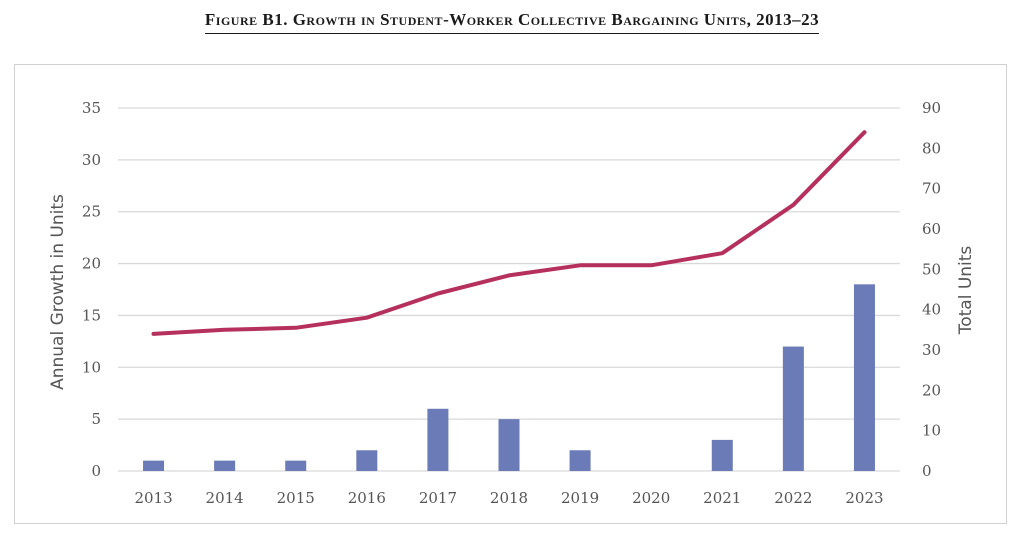 The width and height of the screenshot is (1024, 560). I want to click on x-tick-label: 2022, so click(793, 498).